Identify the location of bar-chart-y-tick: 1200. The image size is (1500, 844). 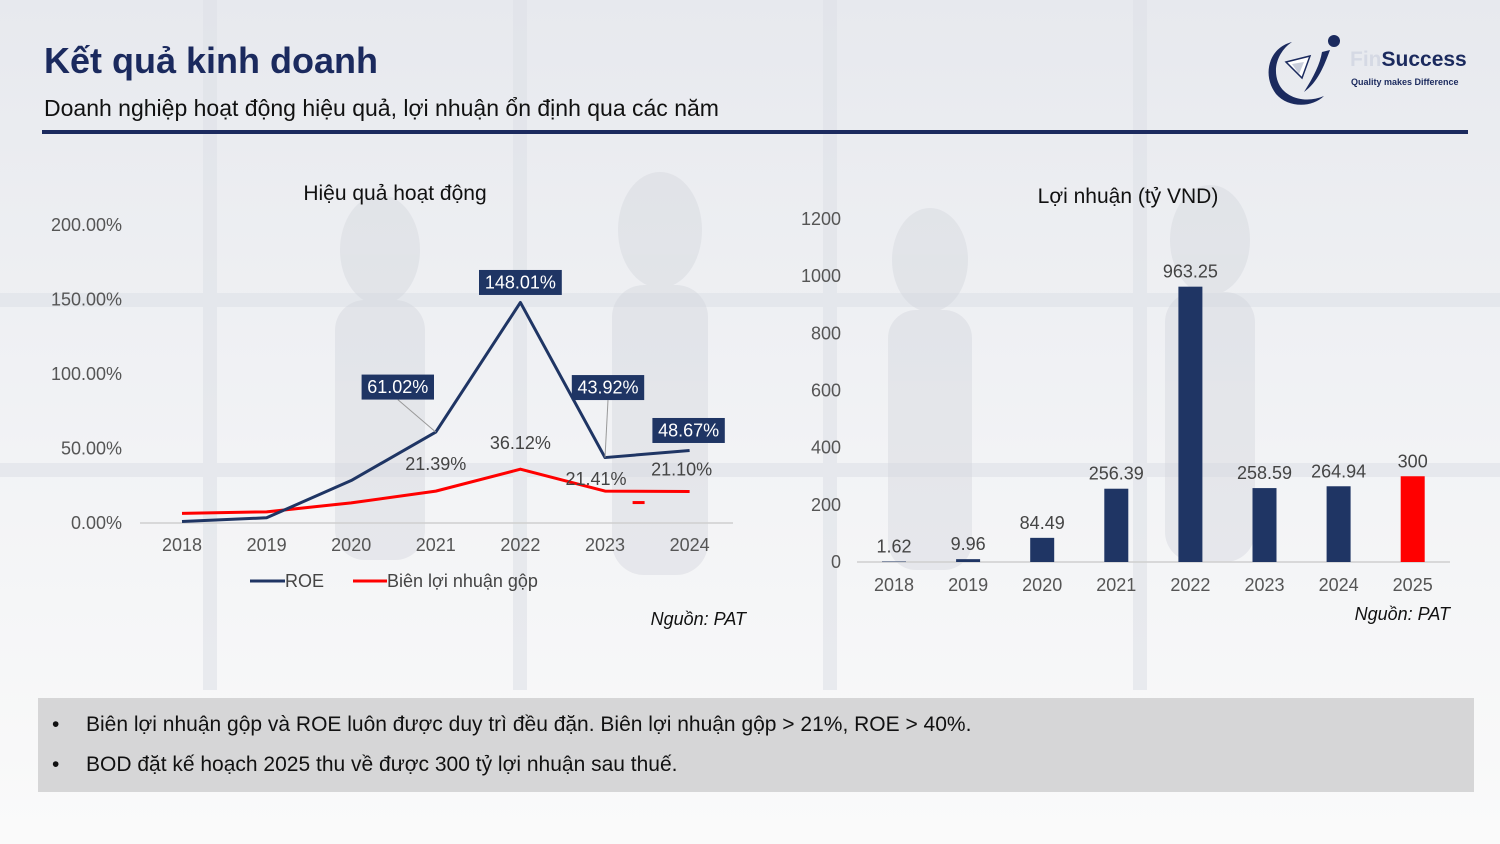
(821, 219).